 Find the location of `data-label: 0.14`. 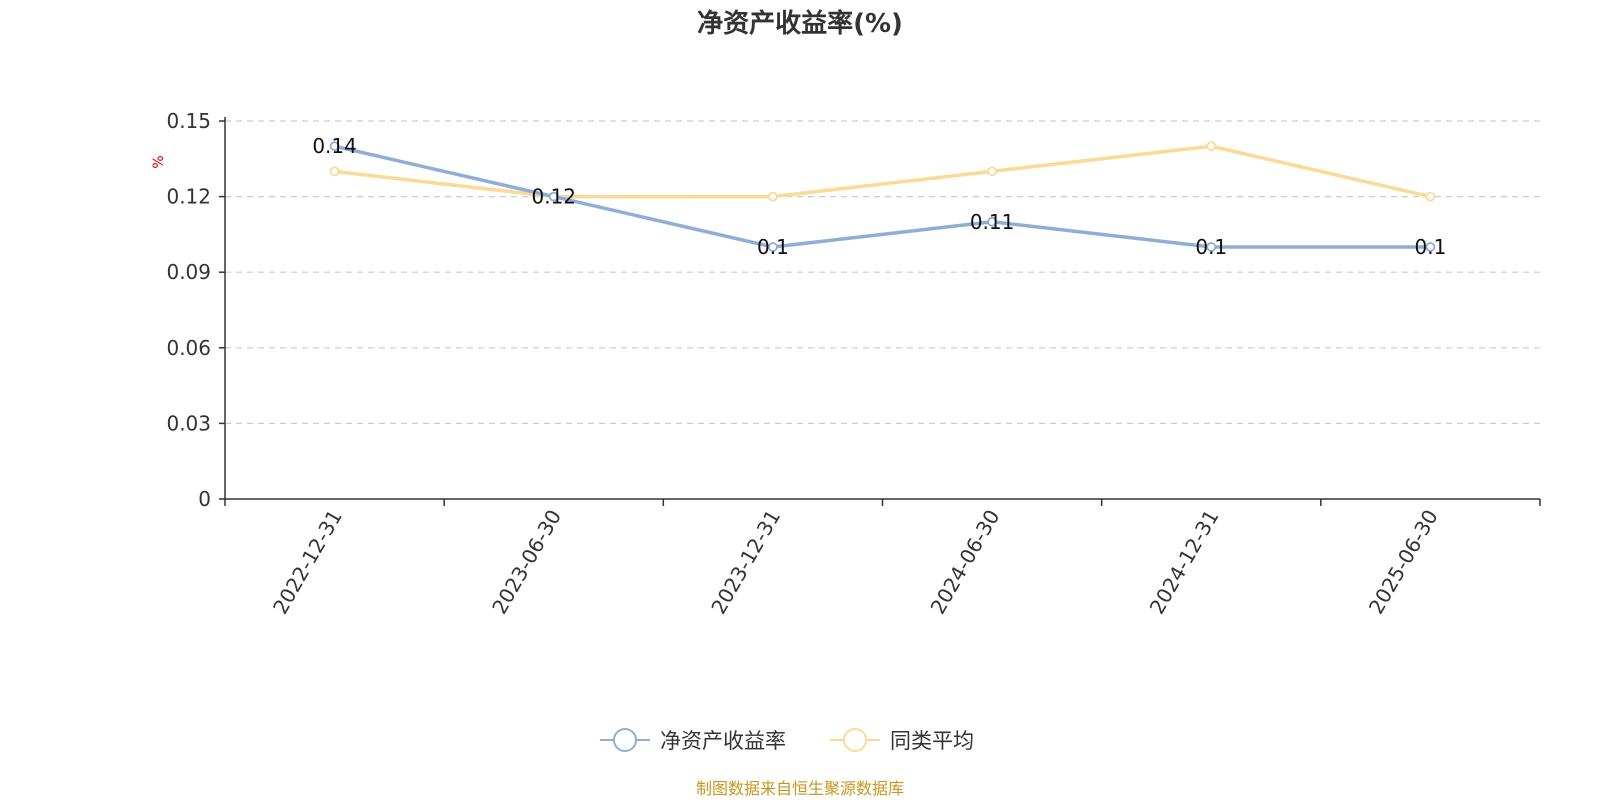

data-label: 0.14 is located at coordinates (334, 146).